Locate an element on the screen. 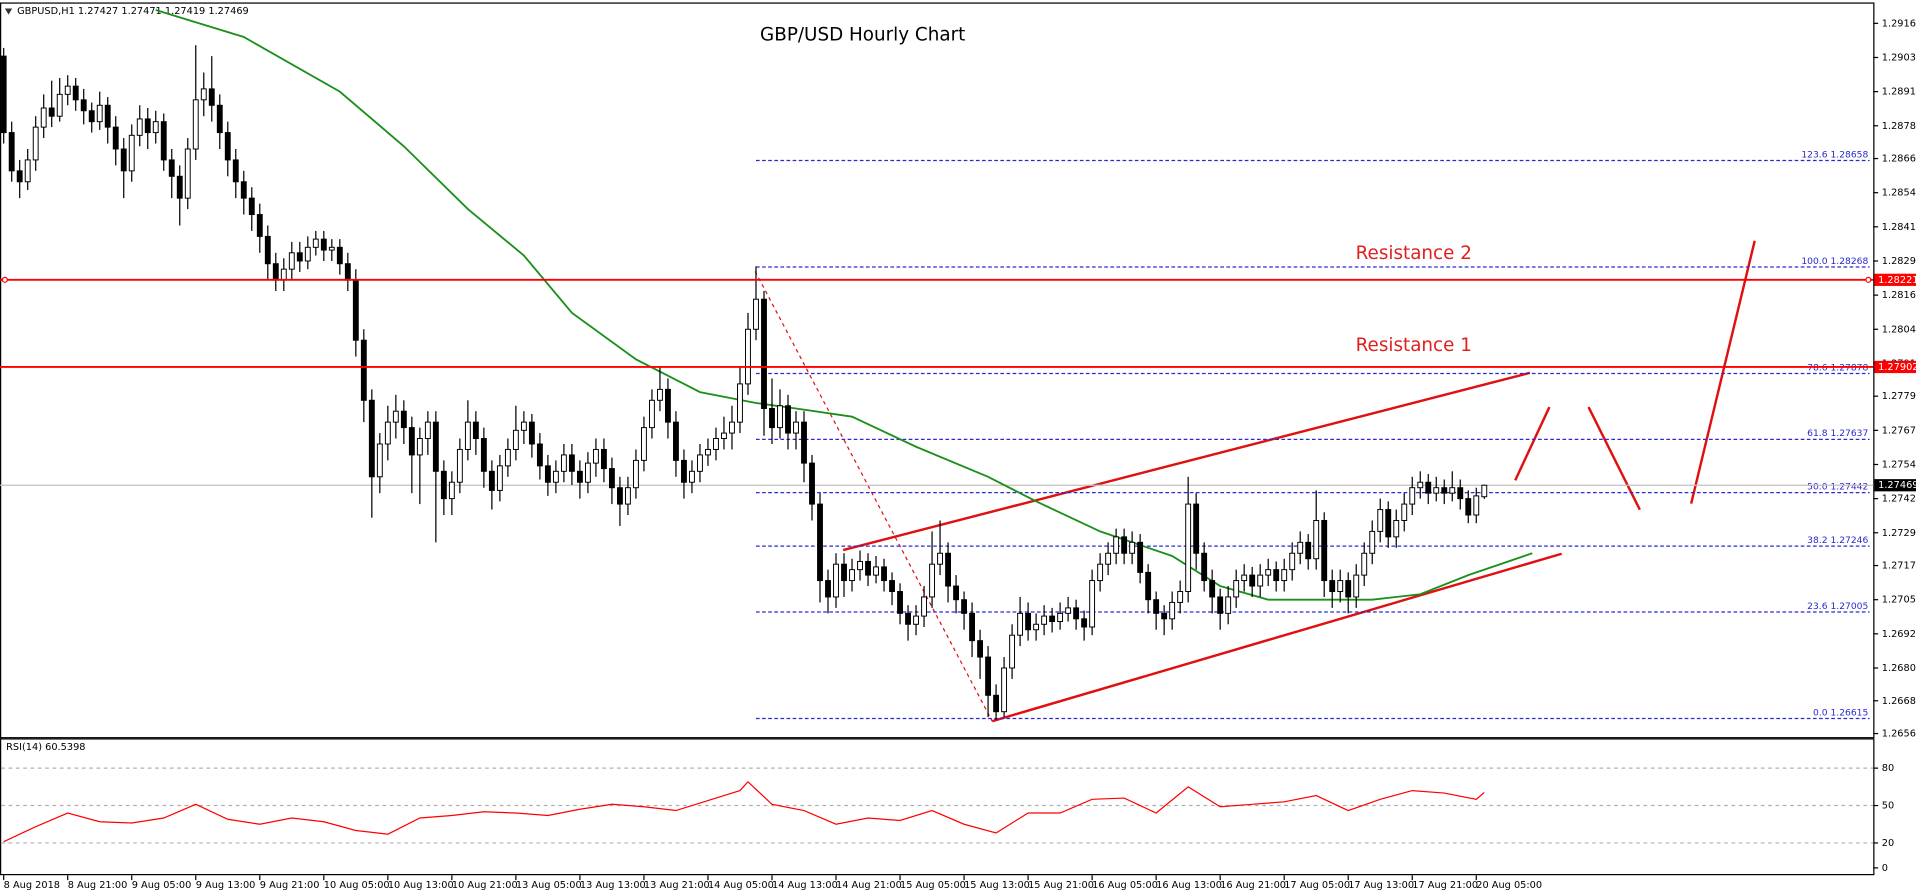 This screenshot has height=896, width=1916. close: 1.27469 is located at coordinates (228, 11).